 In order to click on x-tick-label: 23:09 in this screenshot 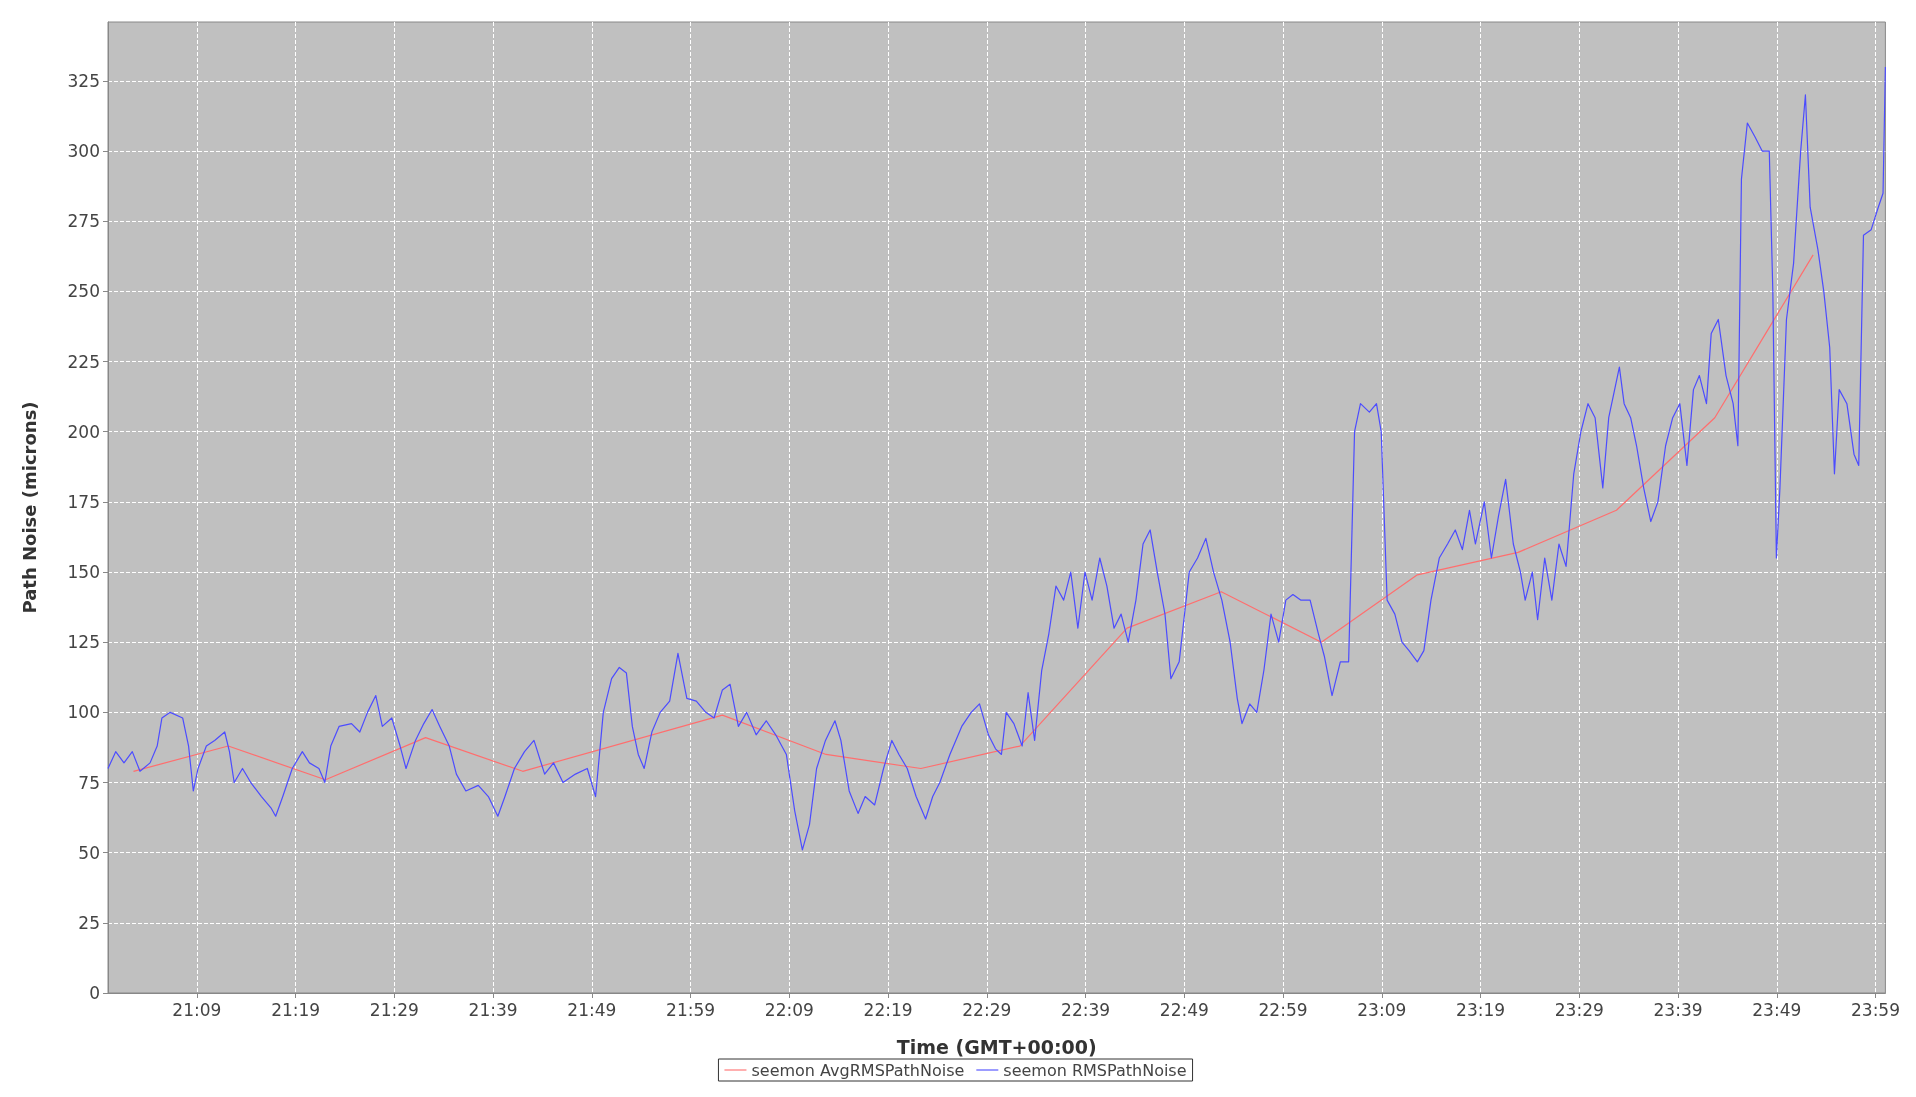, I will do `click(1382, 1009)`.